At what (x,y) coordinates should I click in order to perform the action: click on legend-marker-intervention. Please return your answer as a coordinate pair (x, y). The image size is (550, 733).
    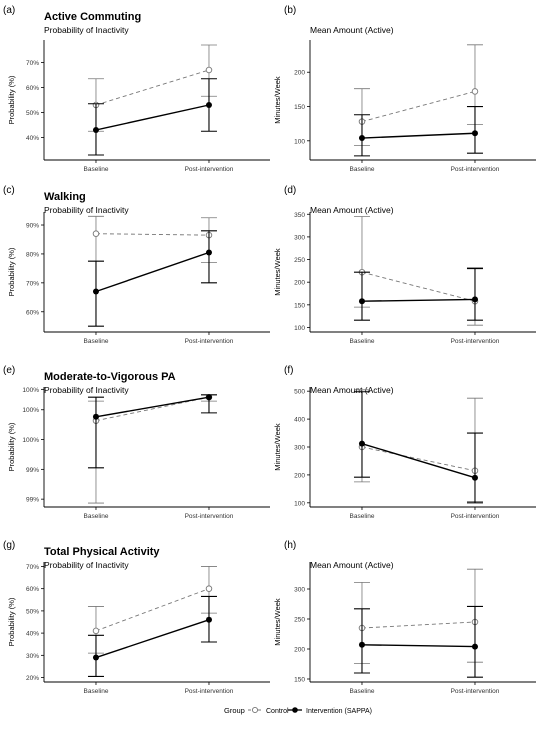
    Looking at the image, I should click on (295, 710).